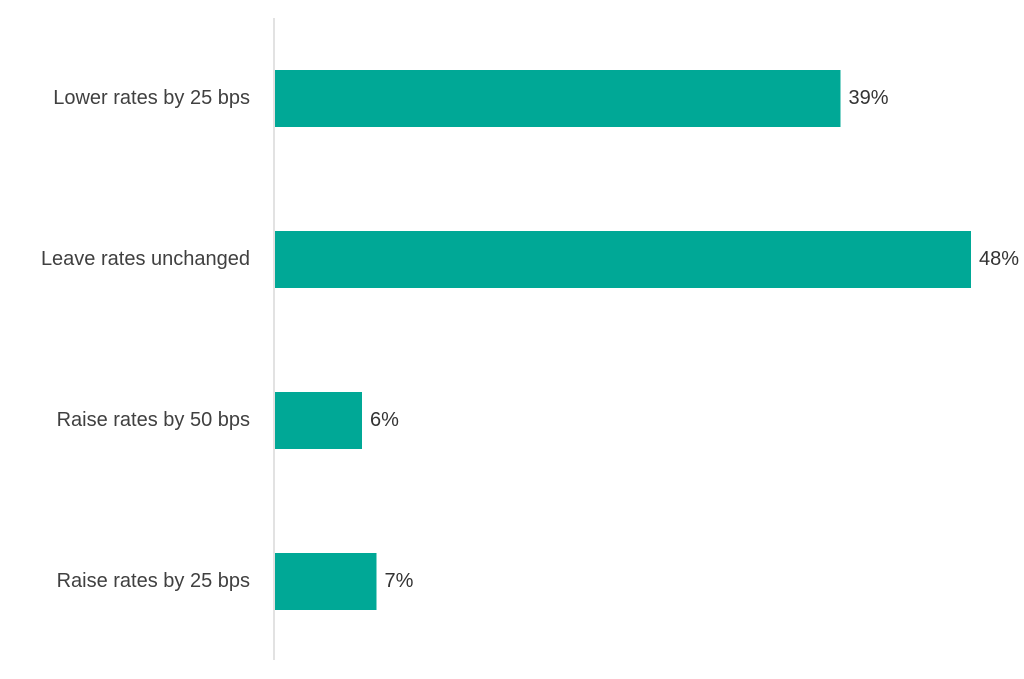 The image size is (1024, 679). What do you see at coordinates (151, 98) in the screenshot?
I see `category-label: Lower rates by 25 bps` at bounding box center [151, 98].